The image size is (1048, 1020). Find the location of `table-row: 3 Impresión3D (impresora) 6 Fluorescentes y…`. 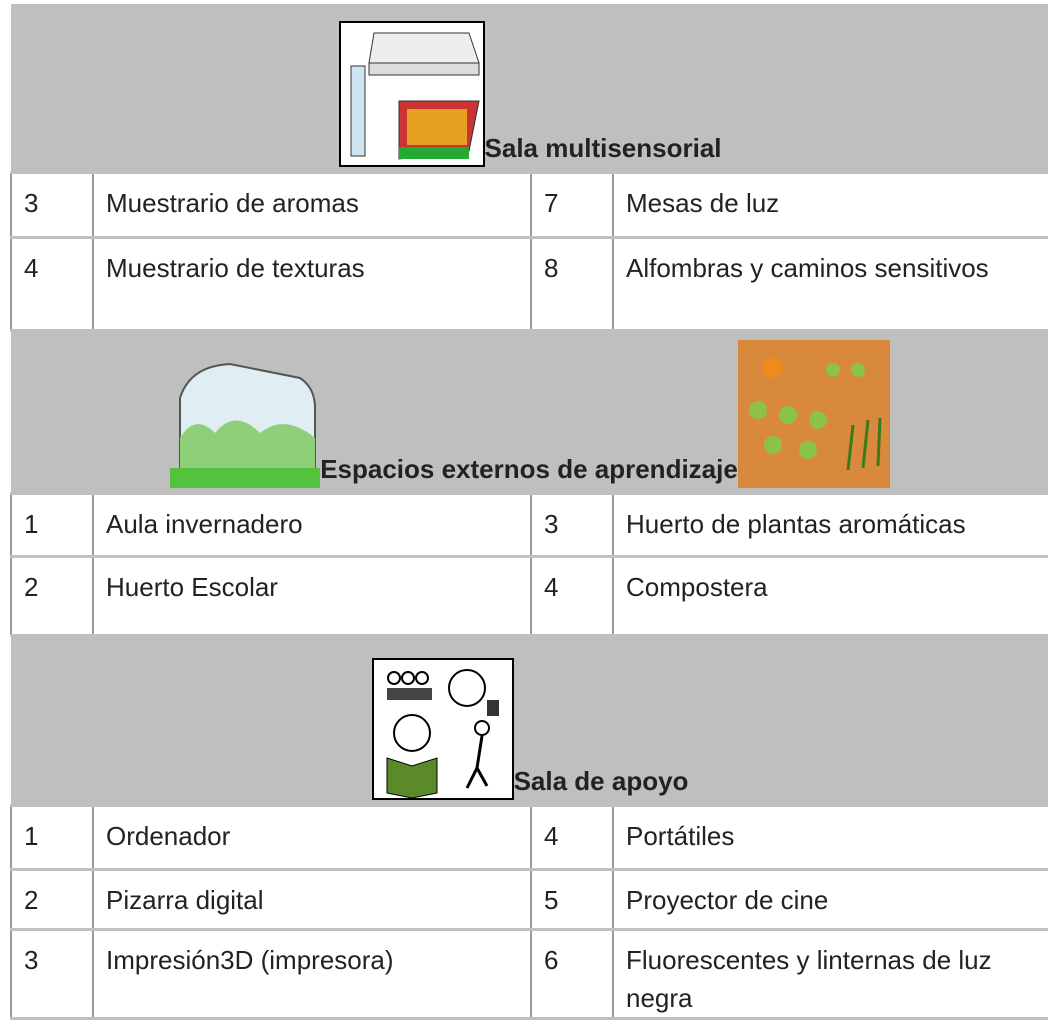

table-row: 3 Impresión3D (impresora) 6 Fluorescentes y… is located at coordinates (529, 974).